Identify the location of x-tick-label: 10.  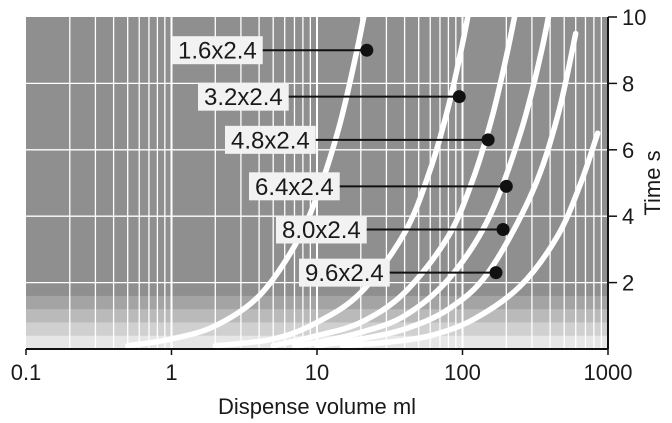
(317, 372).